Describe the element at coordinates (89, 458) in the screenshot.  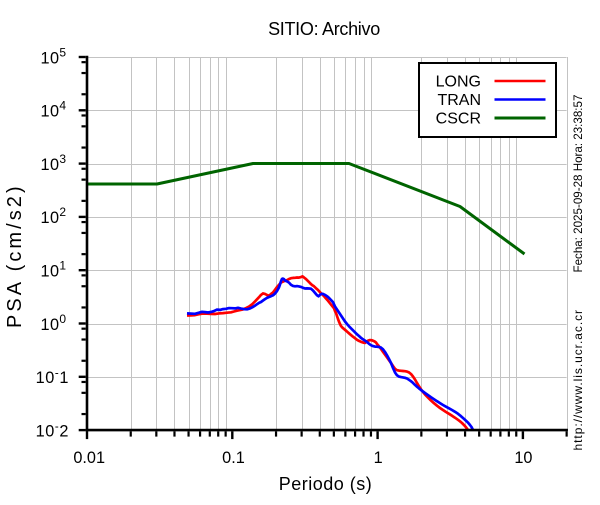
I see `svg-text: 0.01` at that location.